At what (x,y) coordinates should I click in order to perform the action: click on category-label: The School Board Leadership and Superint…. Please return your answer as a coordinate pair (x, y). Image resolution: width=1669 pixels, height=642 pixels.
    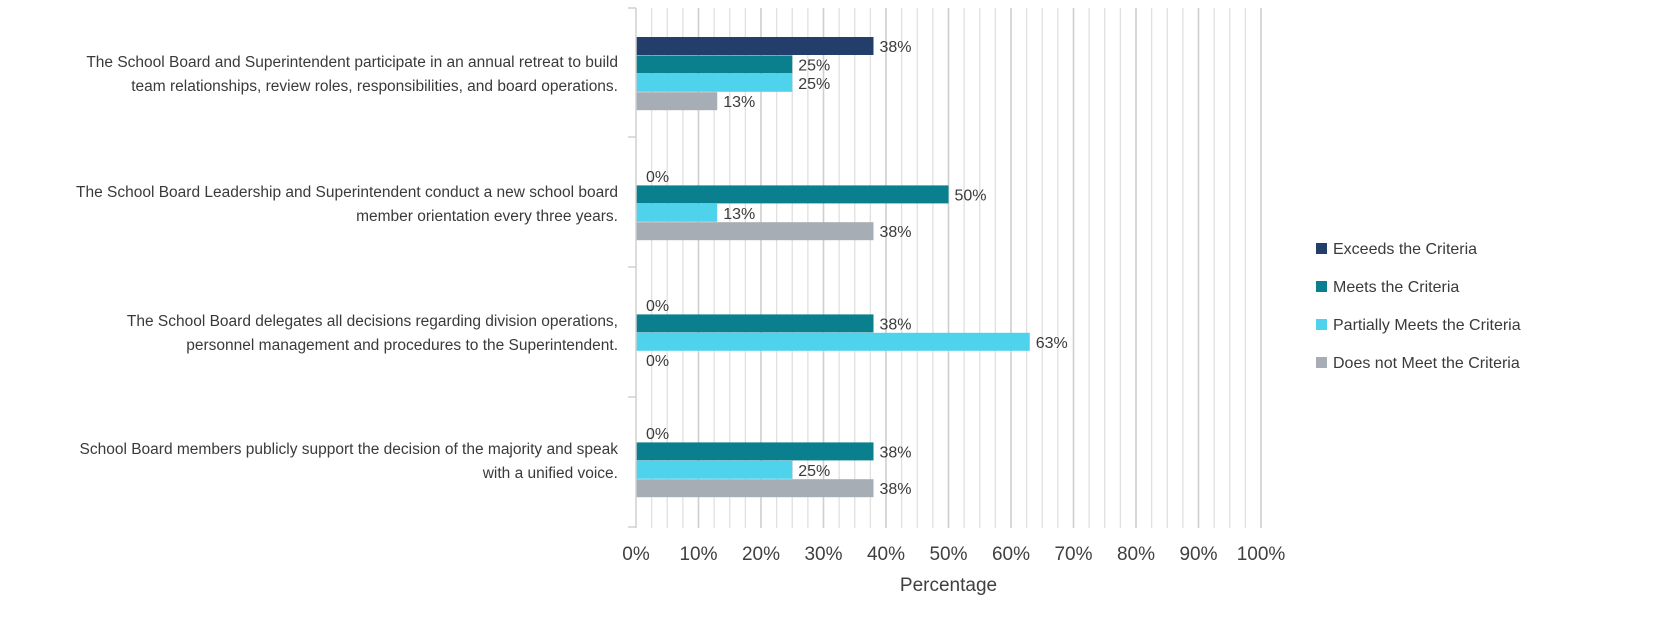
    Looking at the image, I should click on (347, 204).